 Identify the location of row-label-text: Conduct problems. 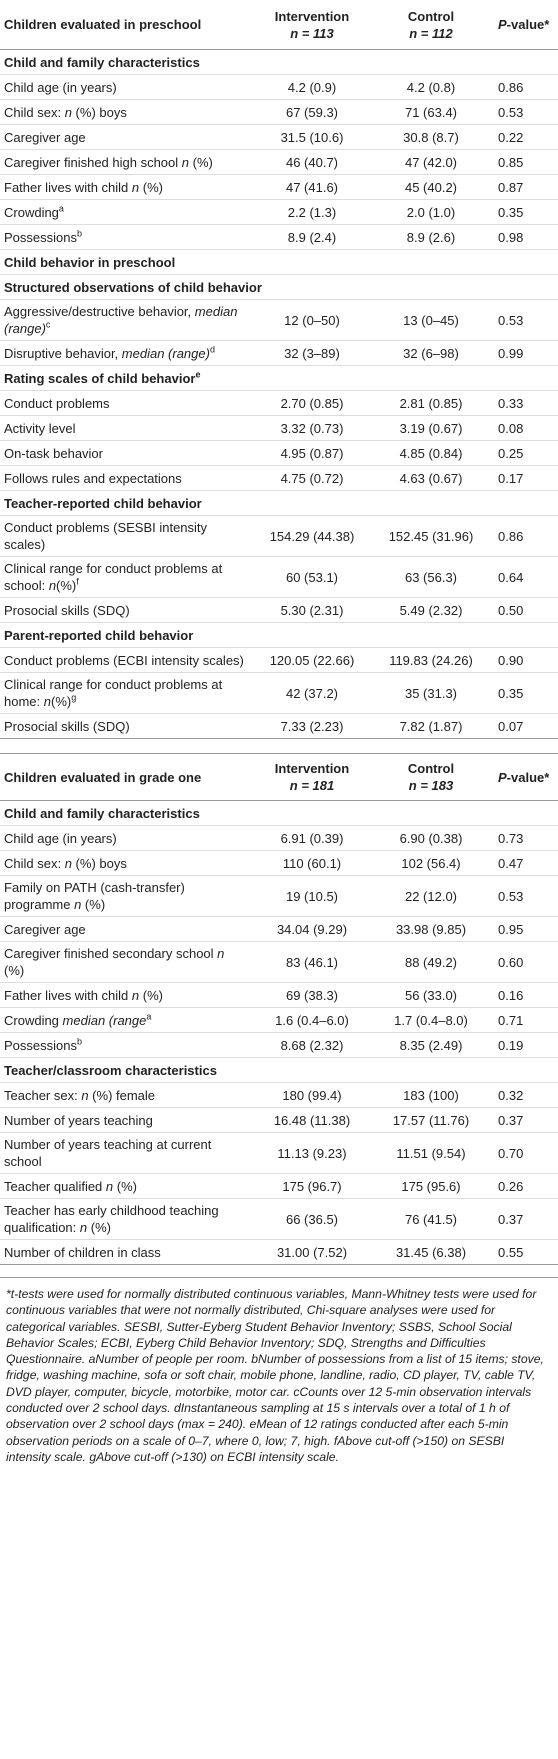
(57, 403).